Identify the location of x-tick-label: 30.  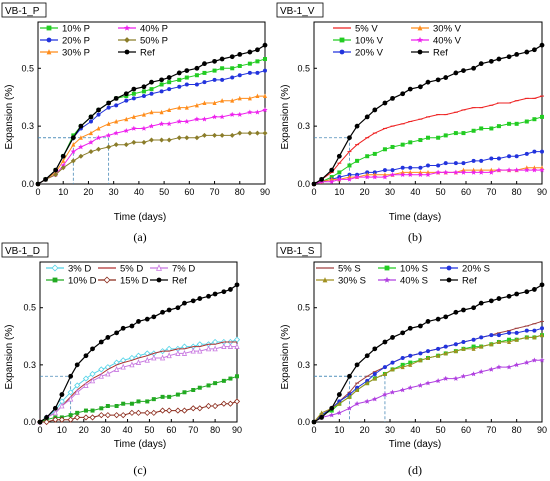
(114, 192).